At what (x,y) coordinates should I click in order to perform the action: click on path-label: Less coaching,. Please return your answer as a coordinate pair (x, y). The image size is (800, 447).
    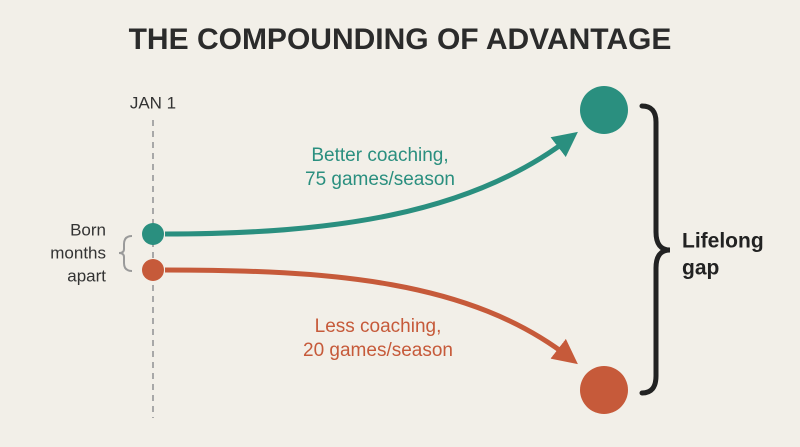
    Looking at the image, I should click on (378, 326).